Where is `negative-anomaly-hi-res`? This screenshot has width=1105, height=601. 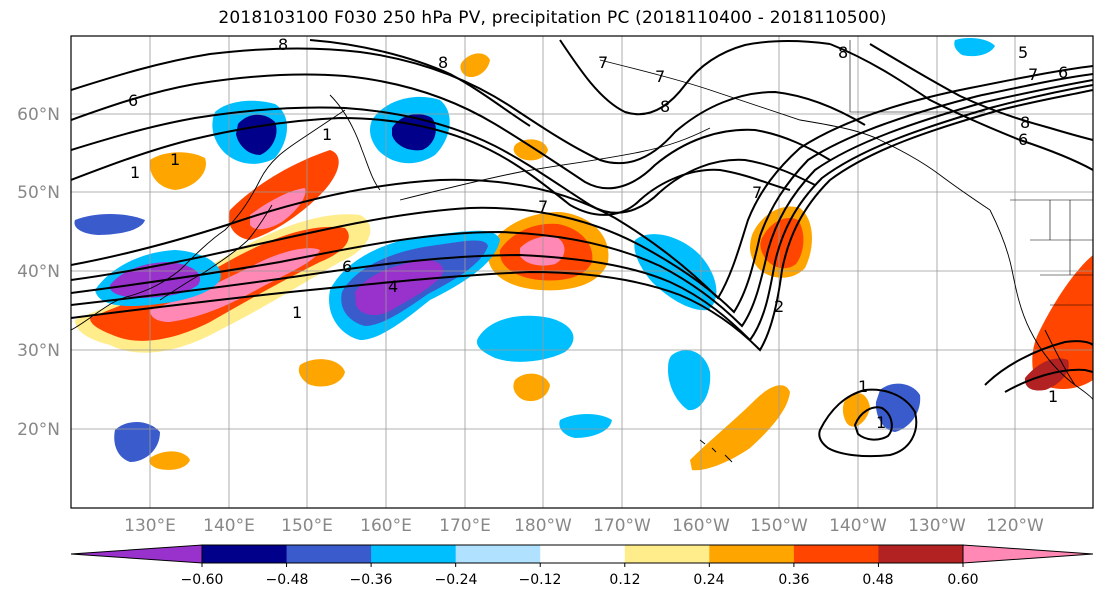 negative-anomaly-hi-res is located at coordinates (898, 407).